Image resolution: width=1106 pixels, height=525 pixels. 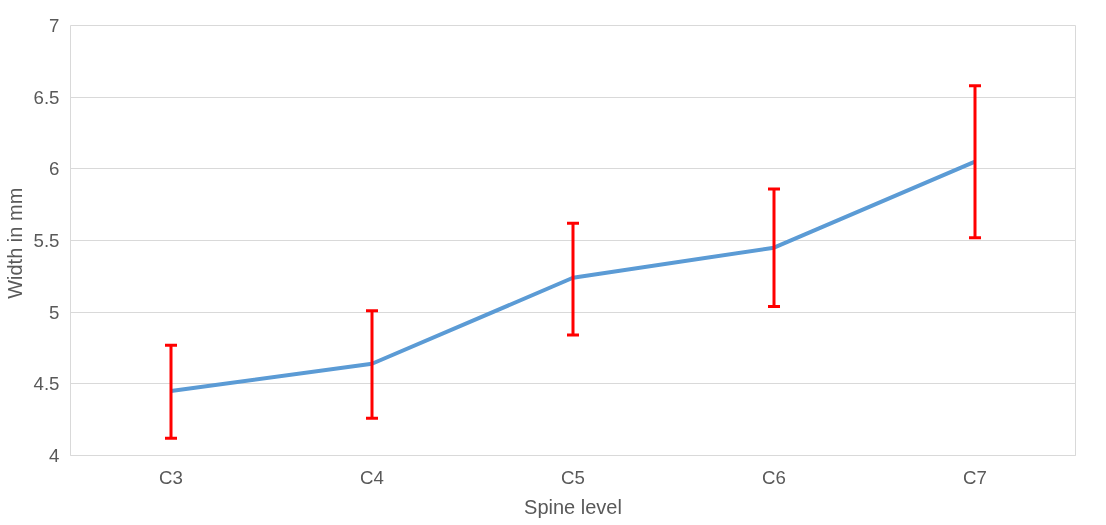 What do you see at coordinates (46, 240) in the screenshot?
I see `y-tick-label: 5.5` at bounding box center [46, 240].